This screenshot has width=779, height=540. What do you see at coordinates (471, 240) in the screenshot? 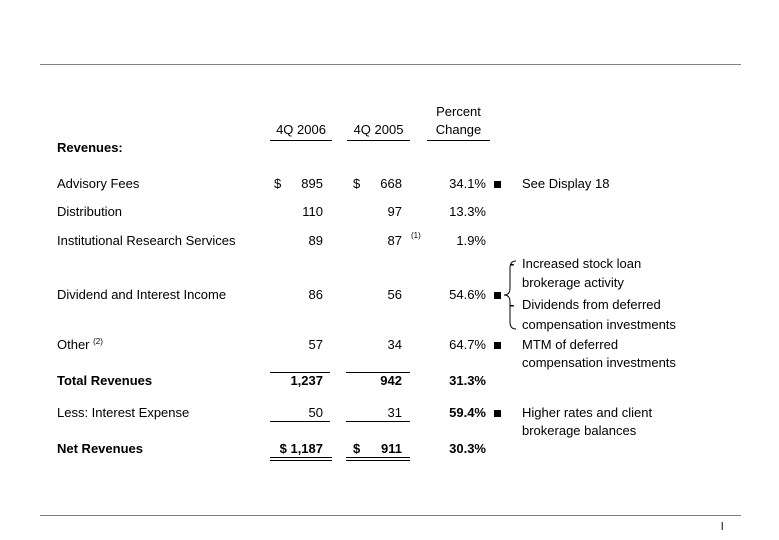
I see `percent-change: 1.9%` at bounding box center [471, 240].